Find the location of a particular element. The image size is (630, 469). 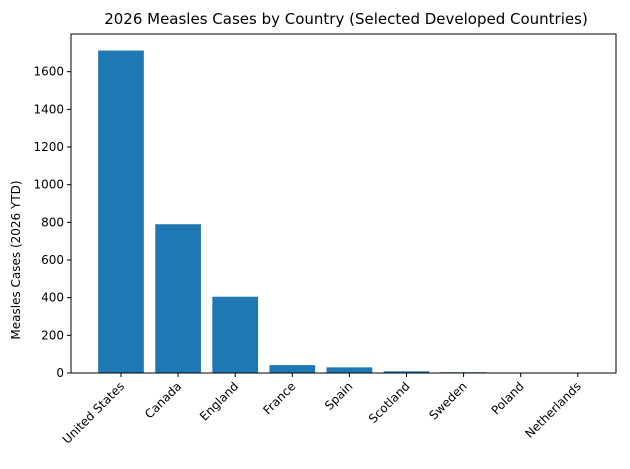

y-tick-label: 0 is located at coordinates (60, 373).